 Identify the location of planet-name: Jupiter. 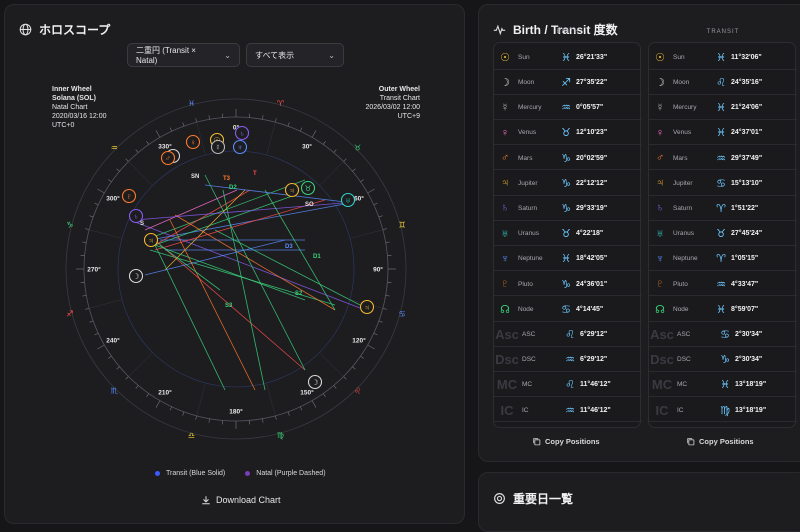
(536, 183).